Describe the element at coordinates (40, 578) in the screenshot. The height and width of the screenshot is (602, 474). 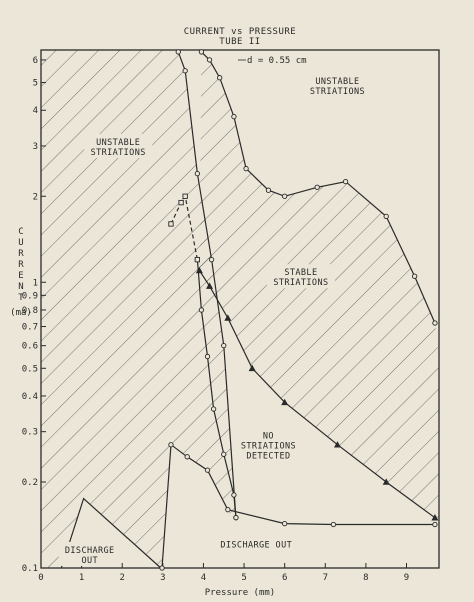
I see `x-tick-label: 0` at that location.